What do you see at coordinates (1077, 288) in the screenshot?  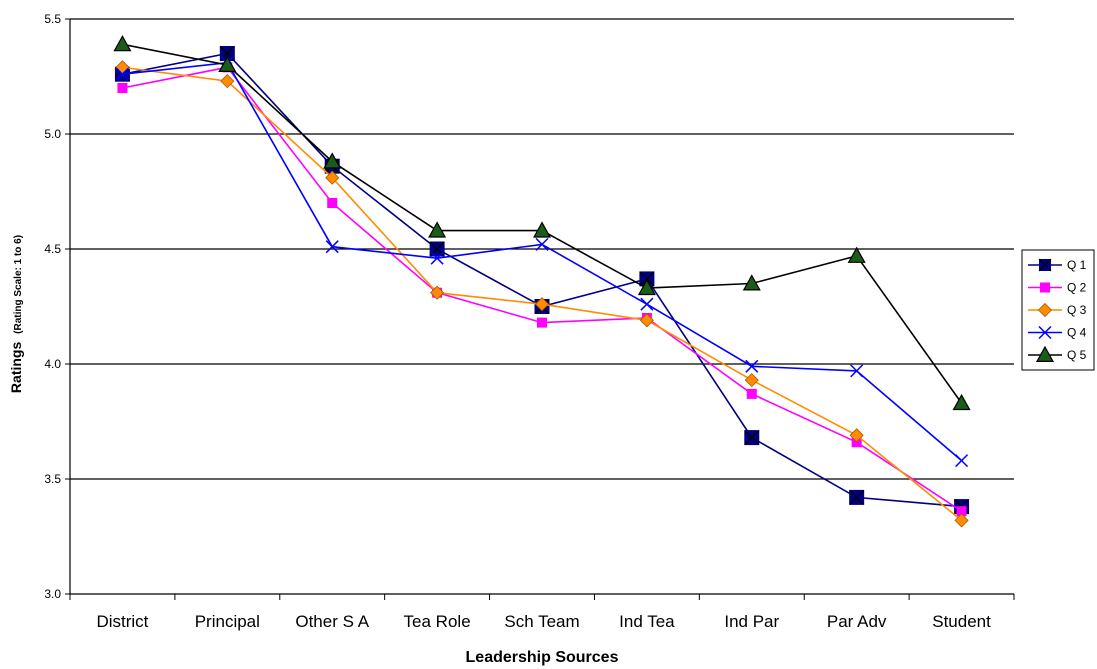 I see `legend-label: Q 2` at bounding box center [1077, 288].